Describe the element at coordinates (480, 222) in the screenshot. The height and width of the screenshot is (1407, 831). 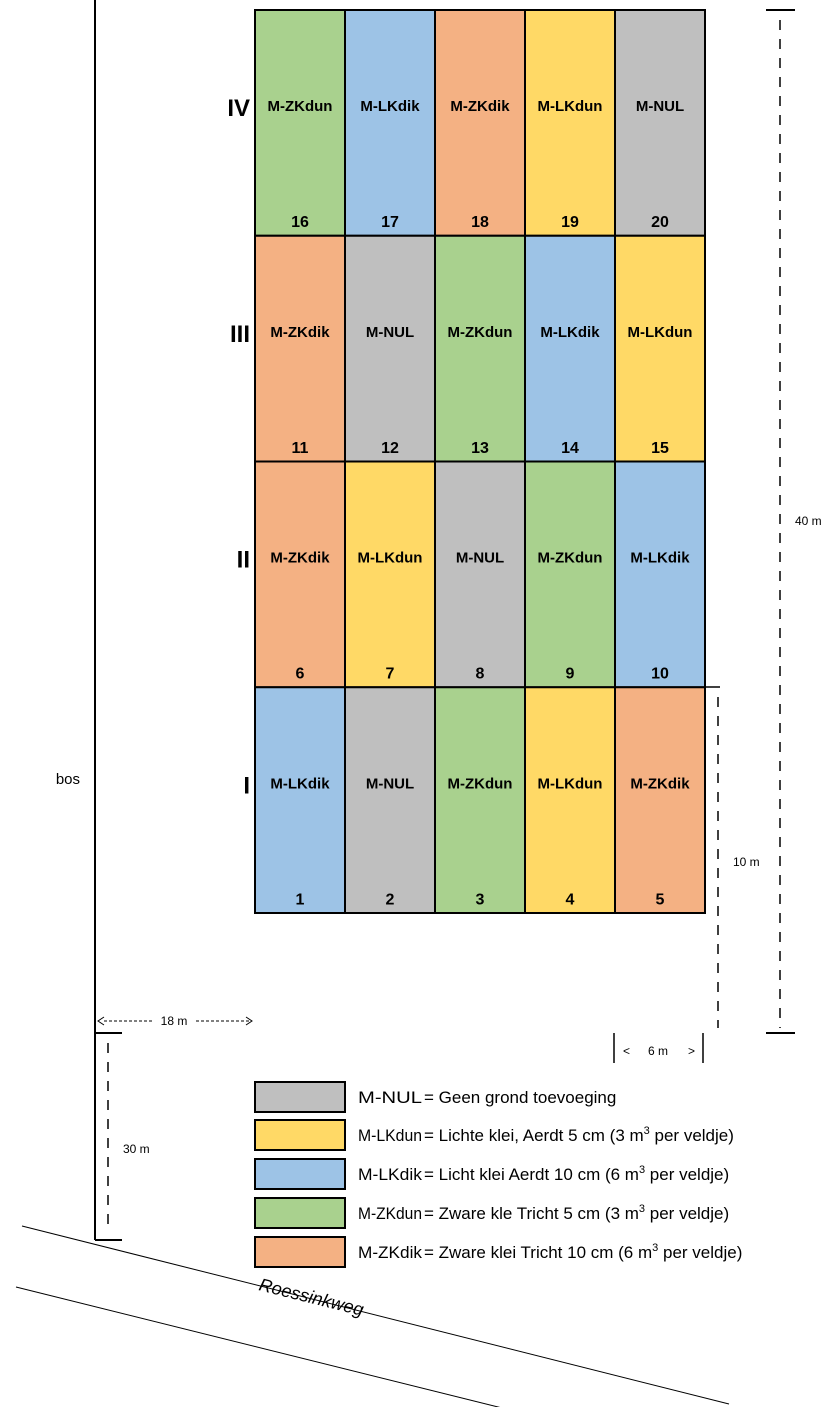
I see `plot-number: 18` at that location.